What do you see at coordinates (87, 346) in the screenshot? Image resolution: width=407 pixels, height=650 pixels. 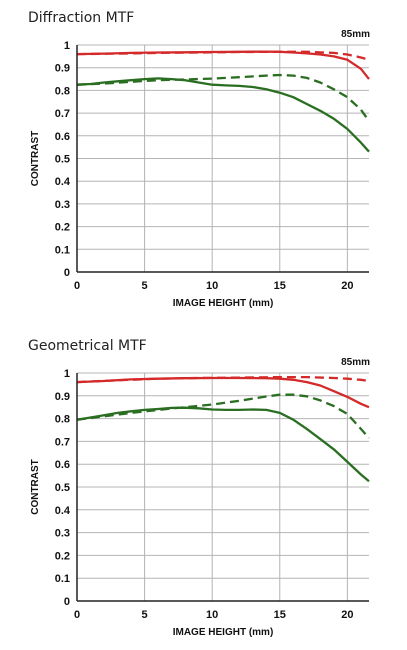 I see `chart-title: Geometrical MTF` at bounding box center [87, 346].